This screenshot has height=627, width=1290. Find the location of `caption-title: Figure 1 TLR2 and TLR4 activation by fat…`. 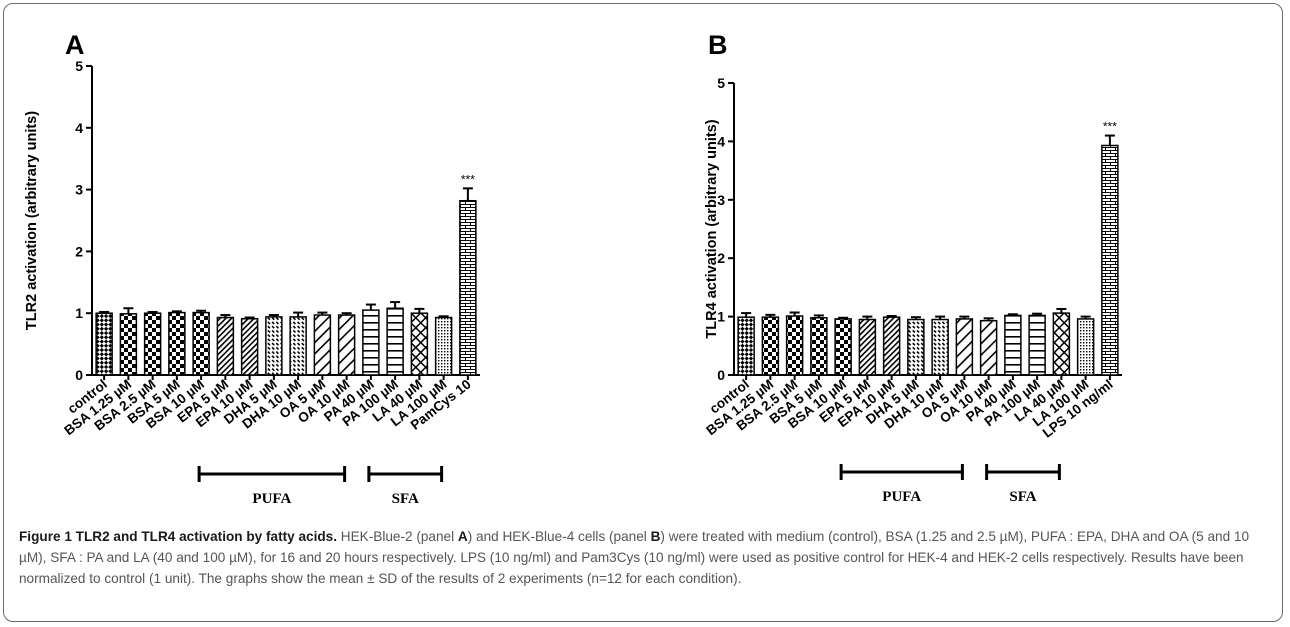

caption-title: Figure 1 TLR2 and TLR4 activation by fat… is located at coordinates (178, 536).